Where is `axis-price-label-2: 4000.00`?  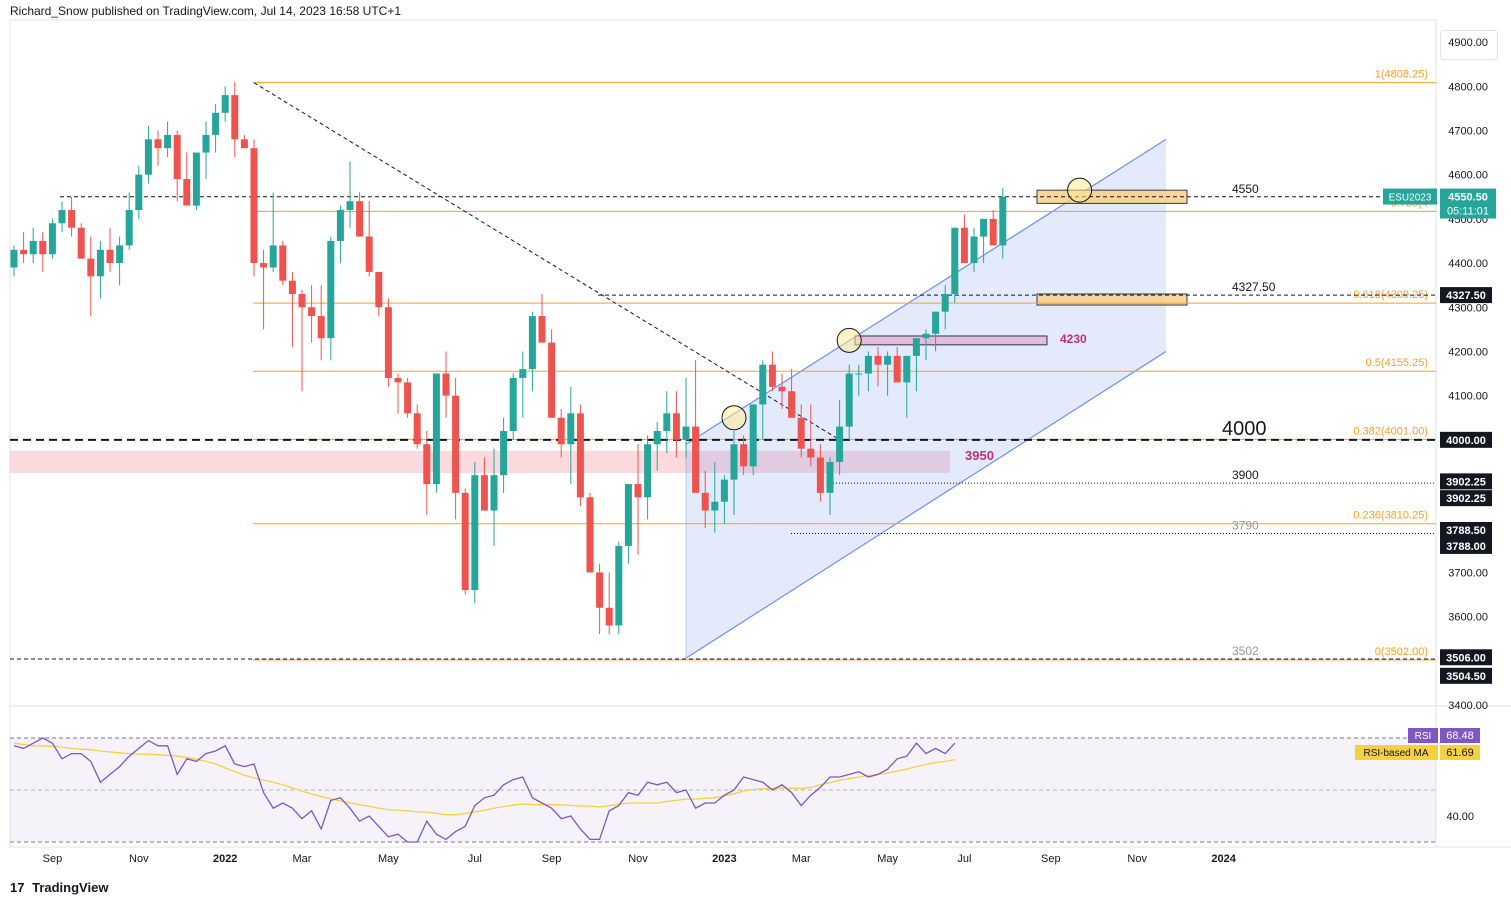 axis-price-label-2: 4000.00 is located at coordinates (1466, 441).